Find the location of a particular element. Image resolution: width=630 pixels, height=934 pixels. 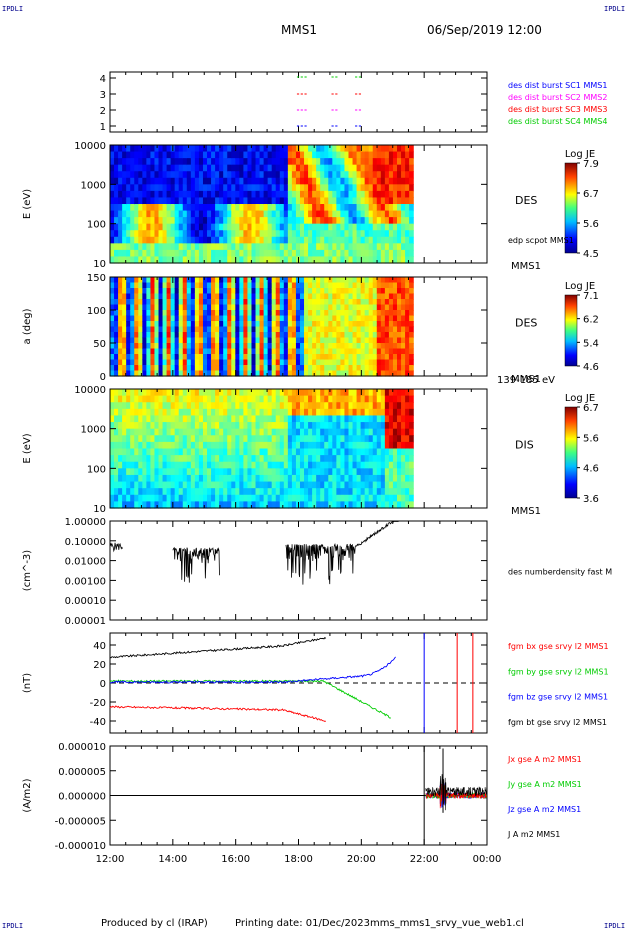

legend-entry: Jz gse A m2 MMS1 is located at coordinates (544, 809).